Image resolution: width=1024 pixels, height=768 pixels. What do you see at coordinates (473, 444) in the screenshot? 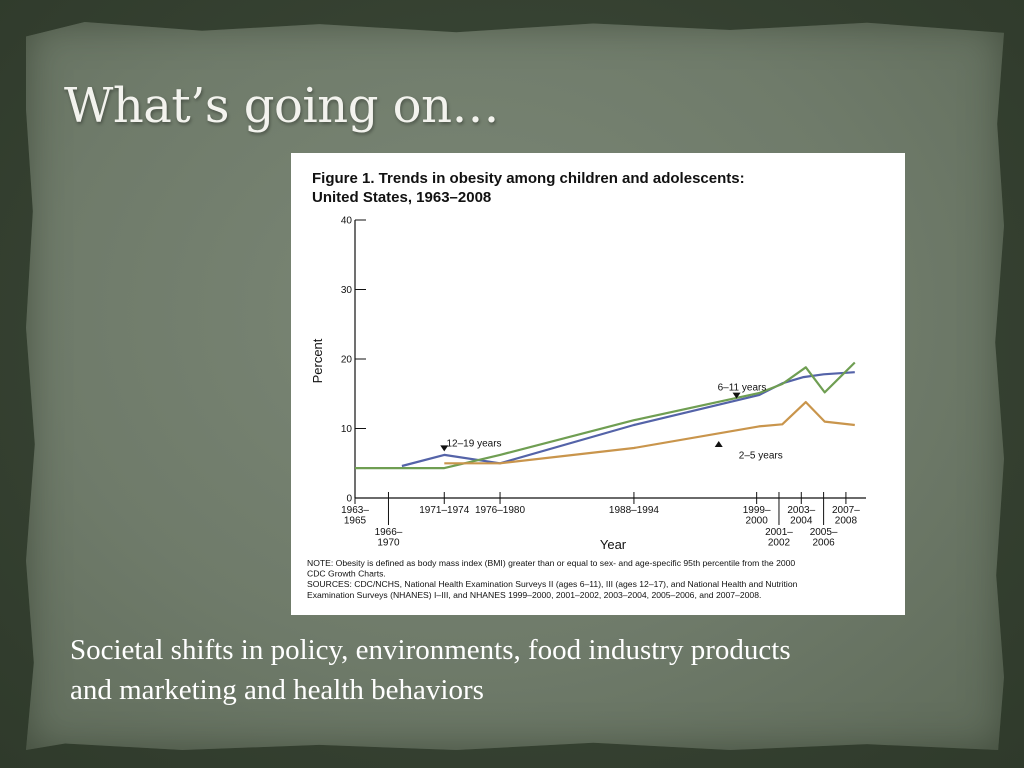
I see `series-label: 12–19 years` at bounding box center [473, 444].